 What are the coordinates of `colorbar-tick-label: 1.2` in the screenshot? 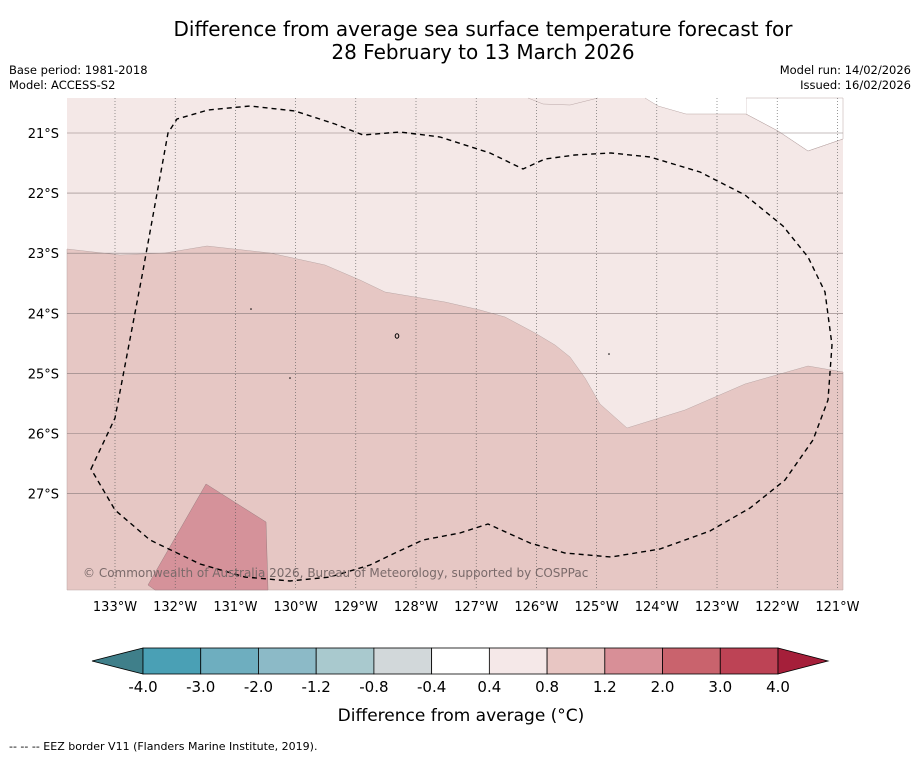 It's located at (605, 687).